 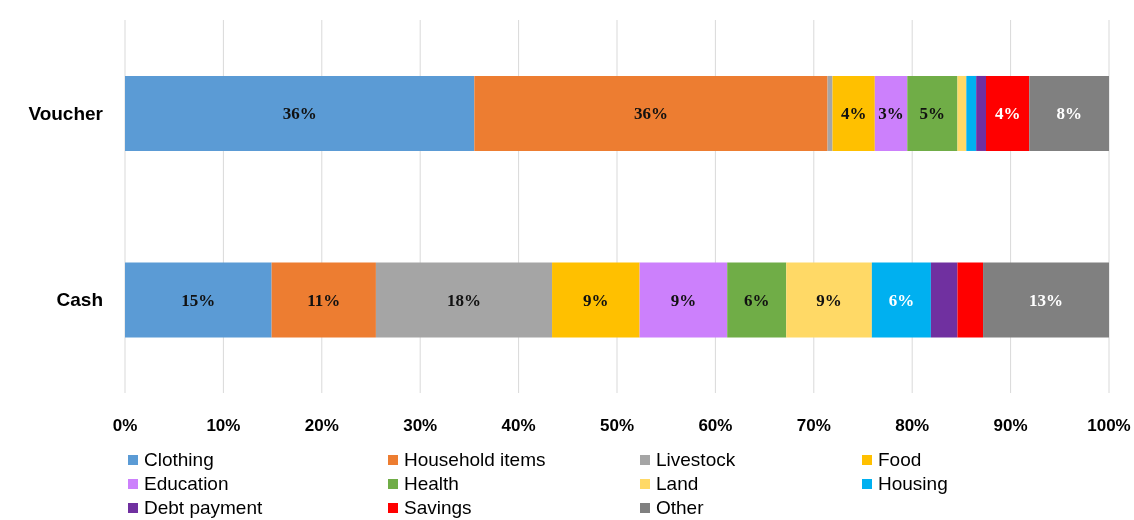 What do you see at coordinates (617, 426) in the screenshot?
I see `x-tick-label: 50%` at bounding box center [617, 426].